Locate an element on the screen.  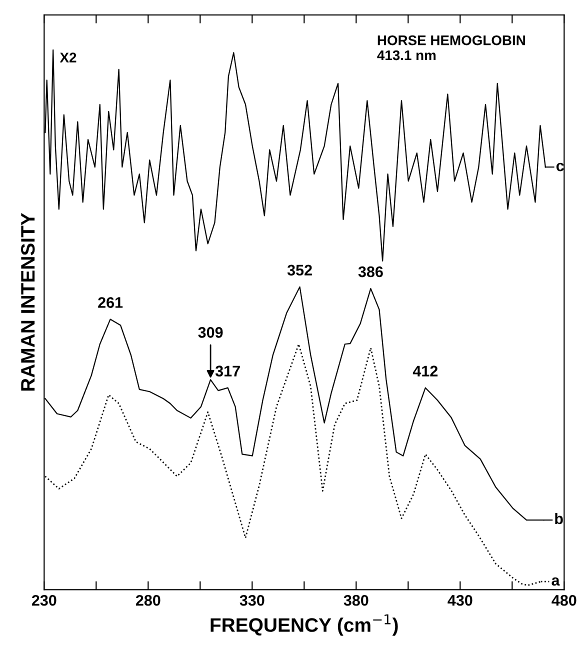
x-tick-label: 480 is located at coordinates (564, 600).